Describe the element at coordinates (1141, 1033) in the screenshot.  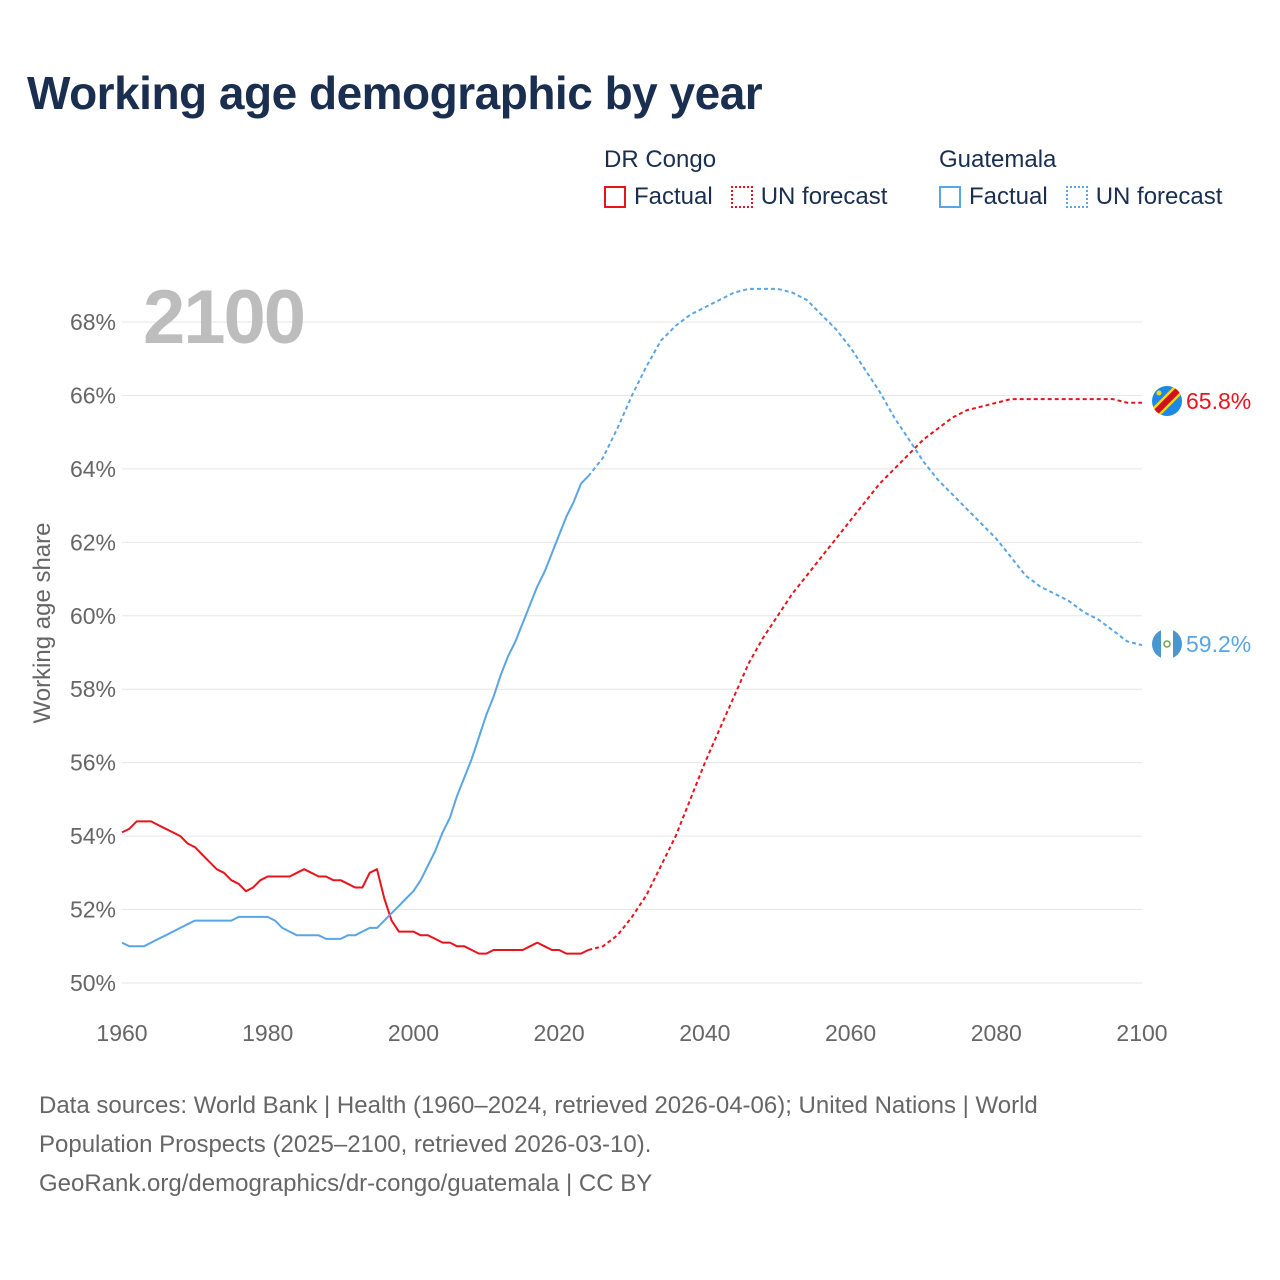
I see `x-tick-label: 2100` at that location.